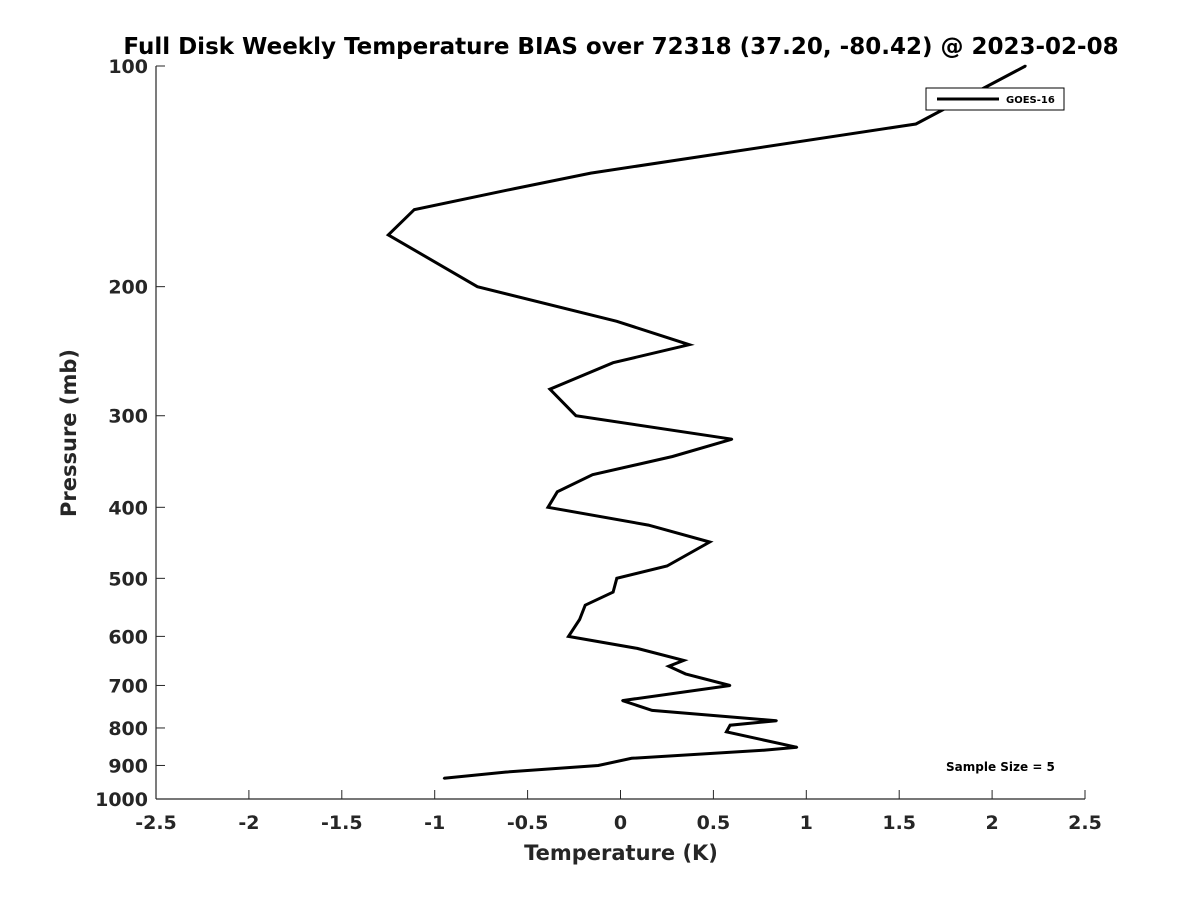 This screenshot has width=1200, height=900. I want to click on x-tick-label: -1, so click(434, 823).